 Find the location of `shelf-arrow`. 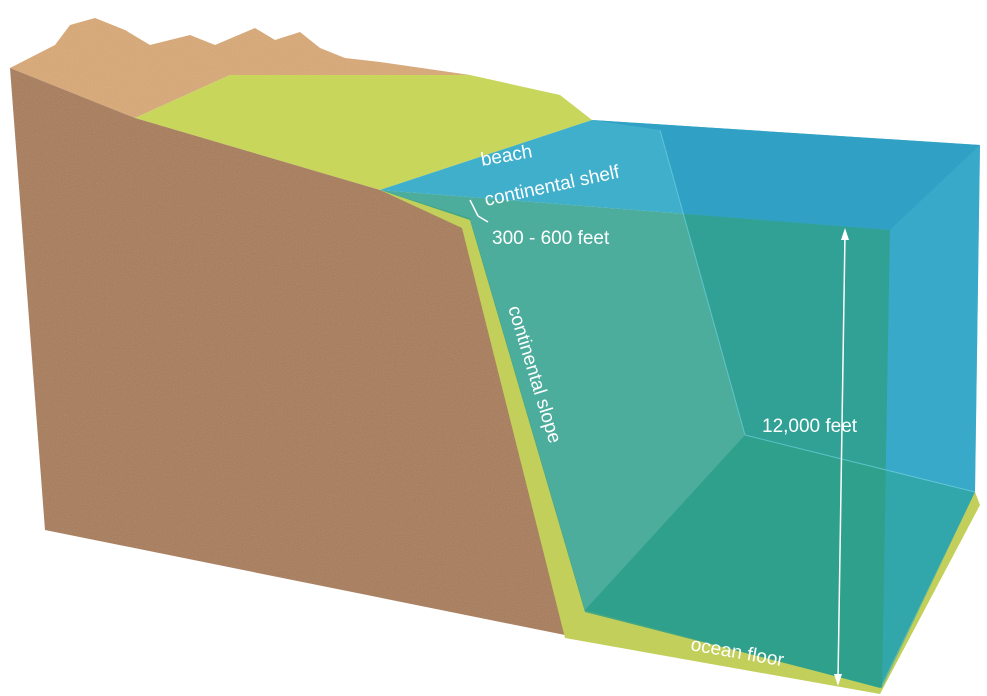

shelf-arrow is located at coordinates (474, 208).